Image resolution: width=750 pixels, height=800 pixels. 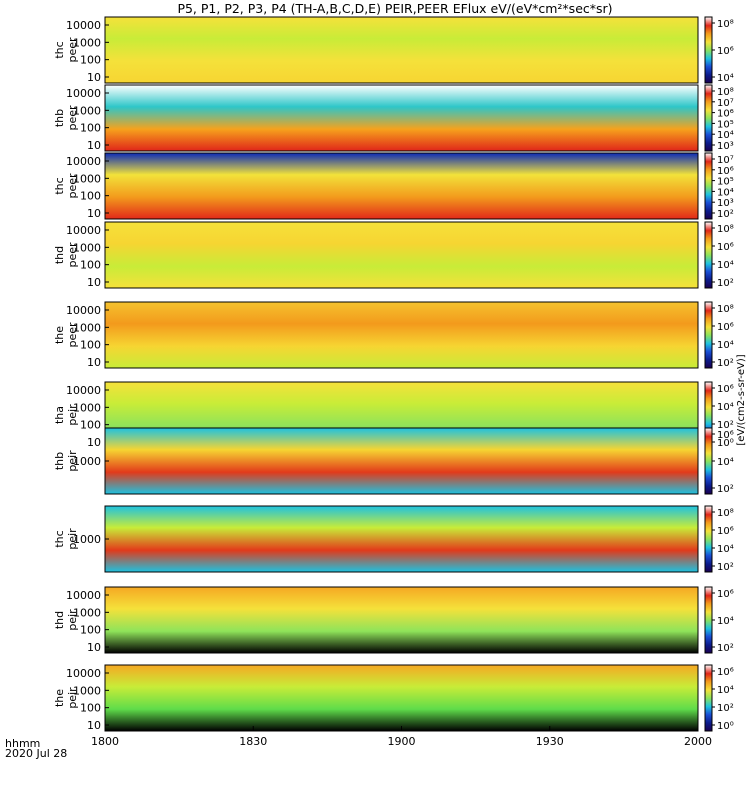 I want to click on x-axis-label-hhmm: hhmm, so click(x=22, y=743).